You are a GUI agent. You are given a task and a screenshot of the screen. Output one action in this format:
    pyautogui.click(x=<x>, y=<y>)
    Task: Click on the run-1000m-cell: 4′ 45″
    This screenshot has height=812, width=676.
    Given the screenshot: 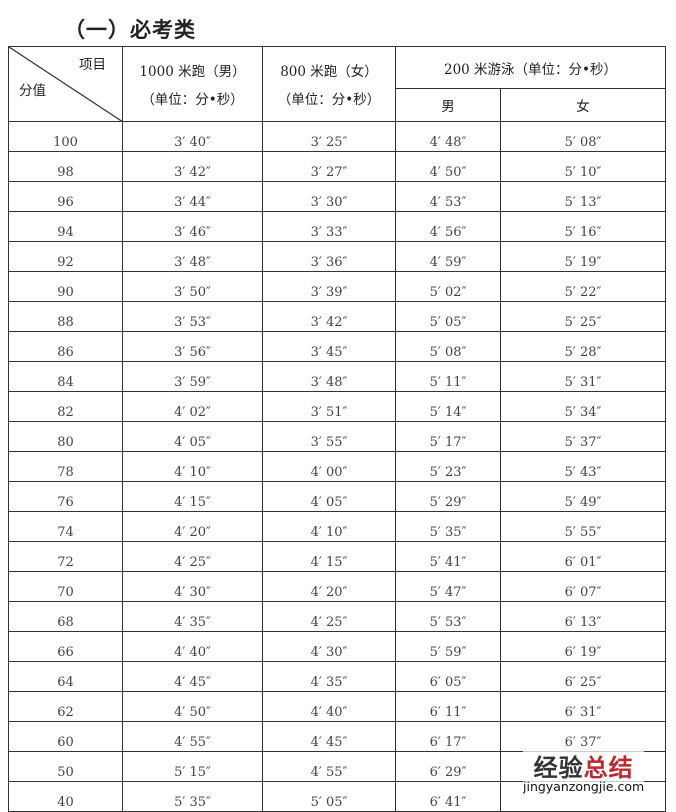 What is the action you would take?
    pyautogui.click(x=192, y=676)
    